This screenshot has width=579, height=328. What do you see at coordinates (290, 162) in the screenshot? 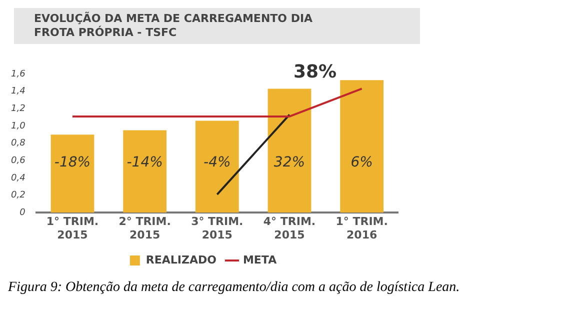
I see `annotation: 32%` at bounding box center [290, 162].